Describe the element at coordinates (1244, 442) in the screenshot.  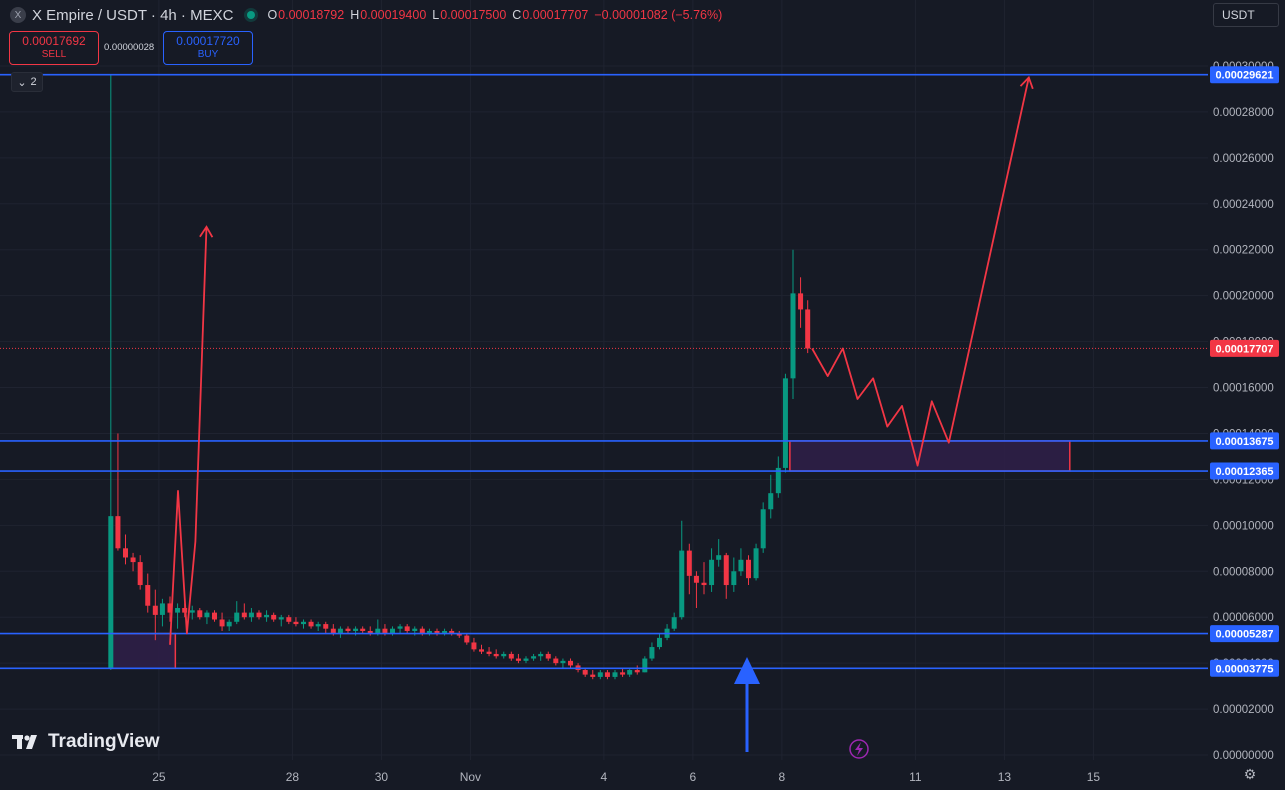
I see `price-label-text: 0.00013675` at that location.